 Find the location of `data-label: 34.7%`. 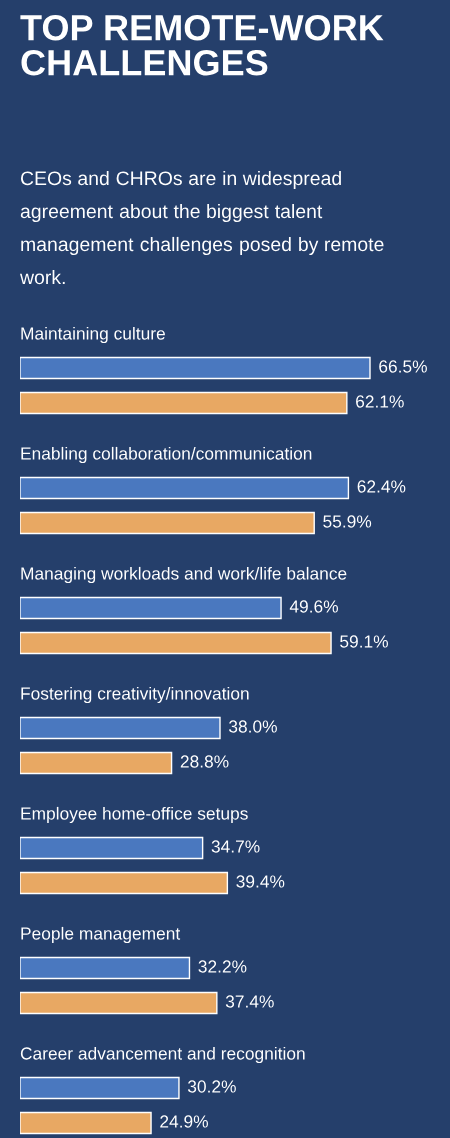

data-label: 34.7% is located at coordinates (235, 846).